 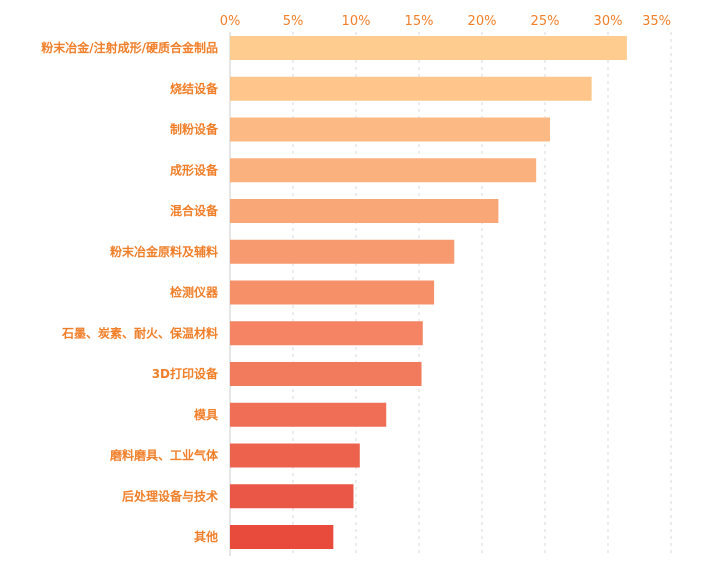 What do you see at coordinates (170, 495) in the screenshot?
I see `category-label: 后处理设备与技术` at bounding box center [170, 495].